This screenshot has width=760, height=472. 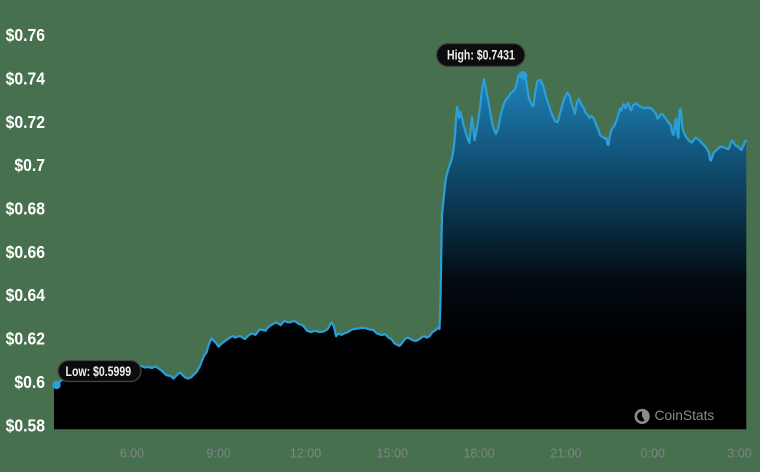 I want to click on svg-text: 3:00, so click(x=739, y=453).